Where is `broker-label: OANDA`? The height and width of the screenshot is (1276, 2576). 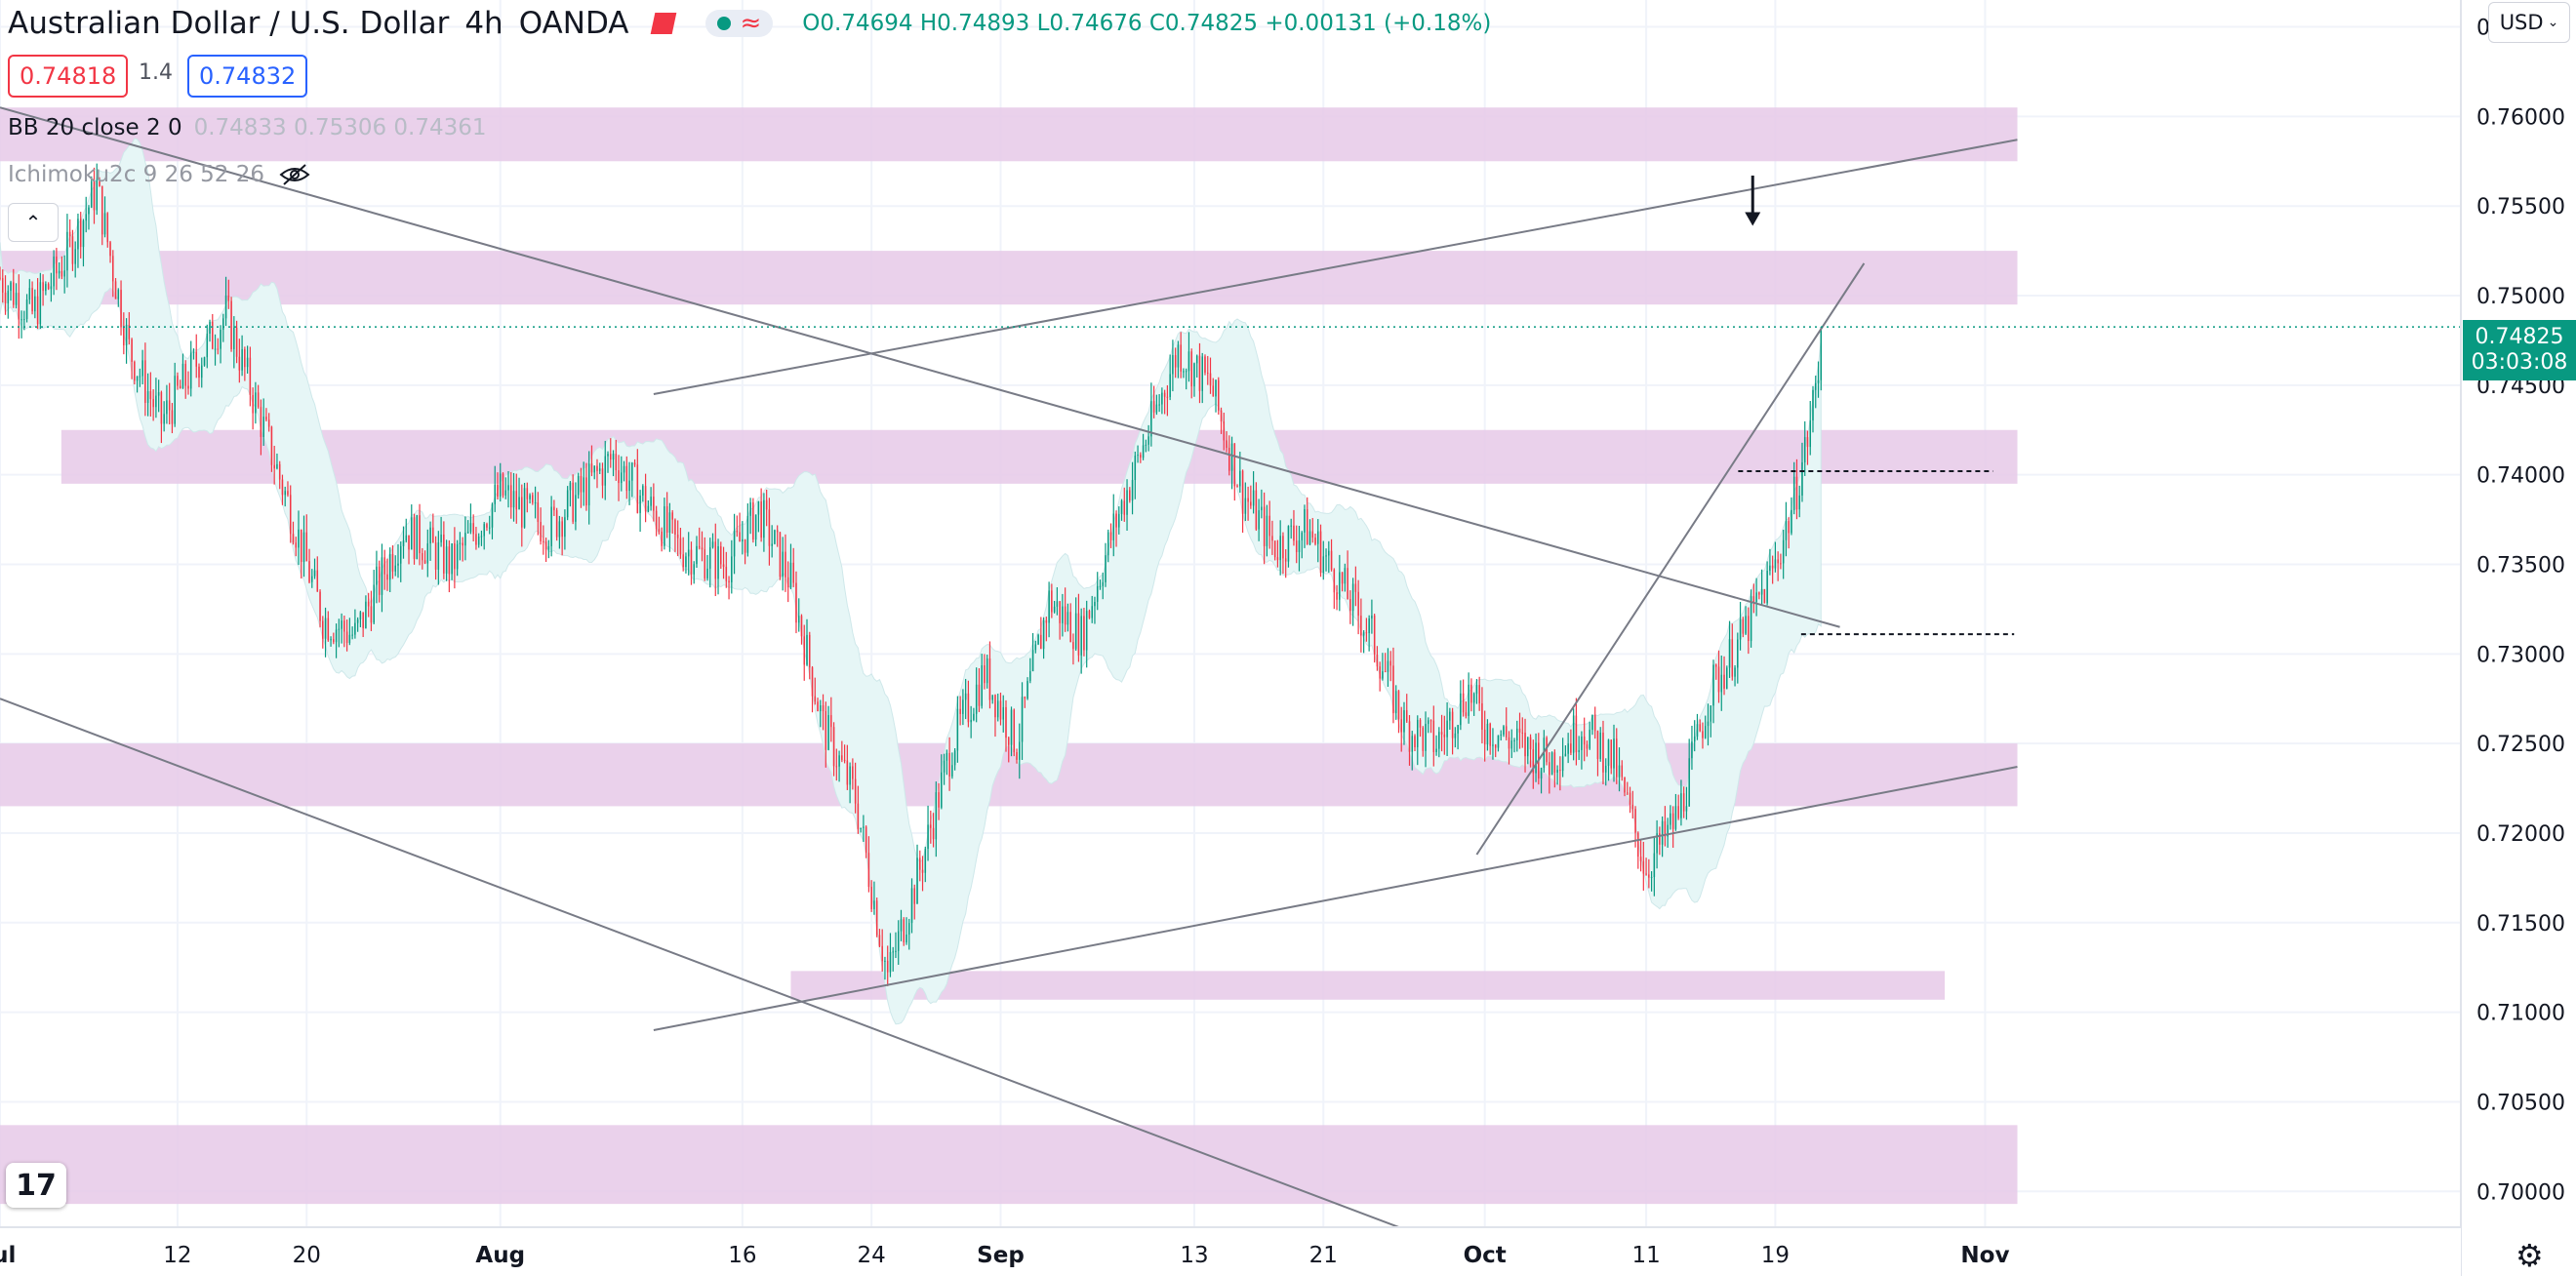
broker-label: OANDA is located at coordinates (573, 23).